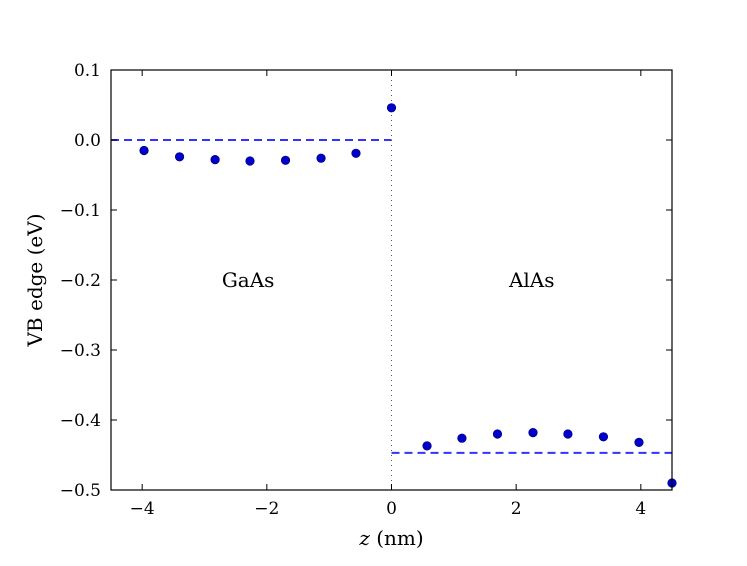  What do you see at coordinates (364, 538) in the screenshot?
I see `x-axis-variable: z` at bounding box center [364, 538].